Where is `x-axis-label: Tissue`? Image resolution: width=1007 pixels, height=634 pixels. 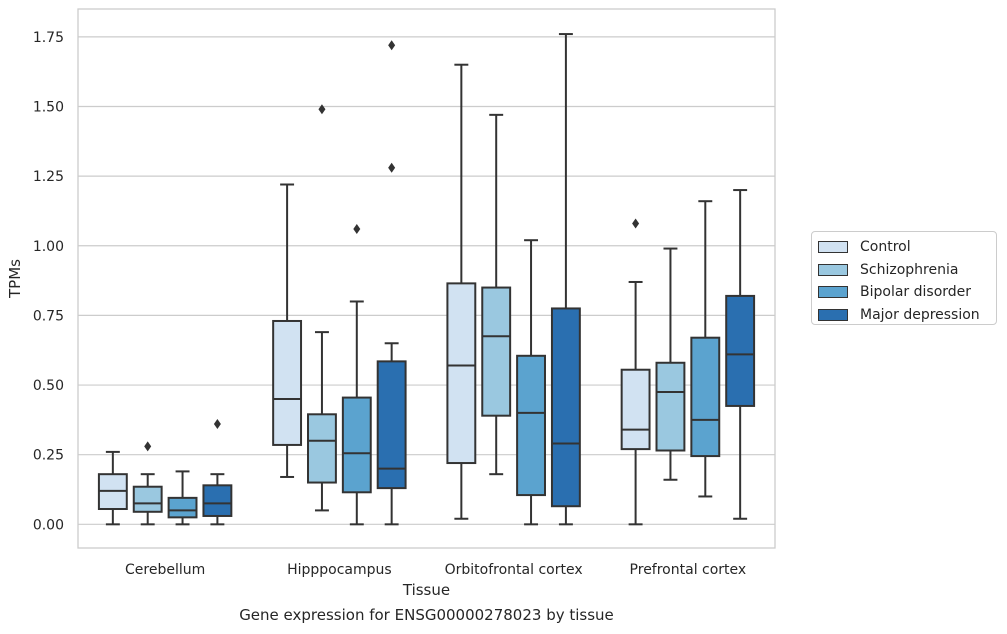 x-axis-label: Tissue is located at coordinates (426, 590).